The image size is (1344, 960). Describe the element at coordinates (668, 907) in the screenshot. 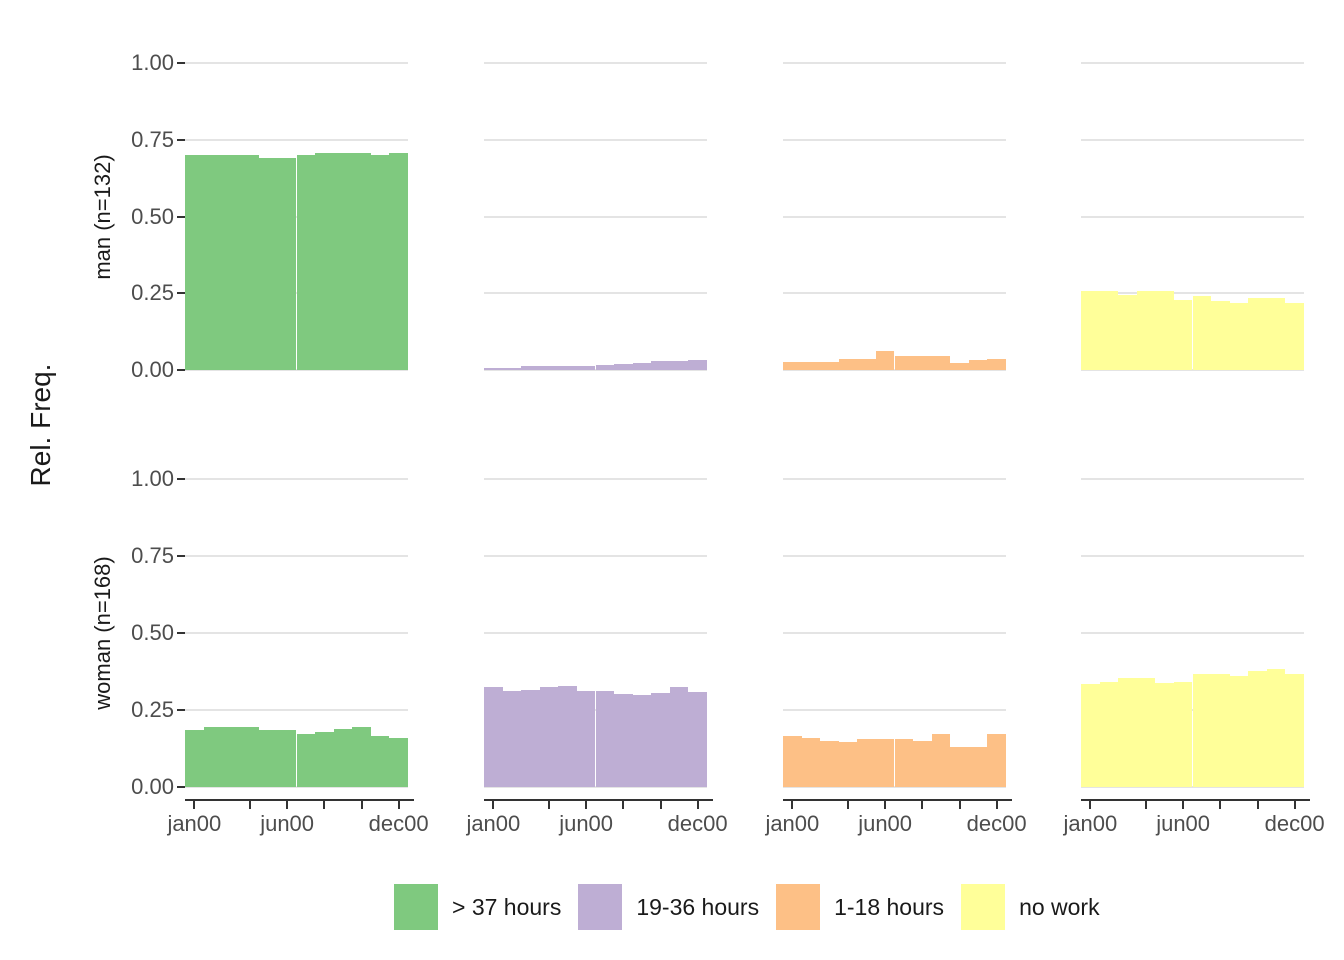

I see `legend-item: 19-36 hours` at that location.